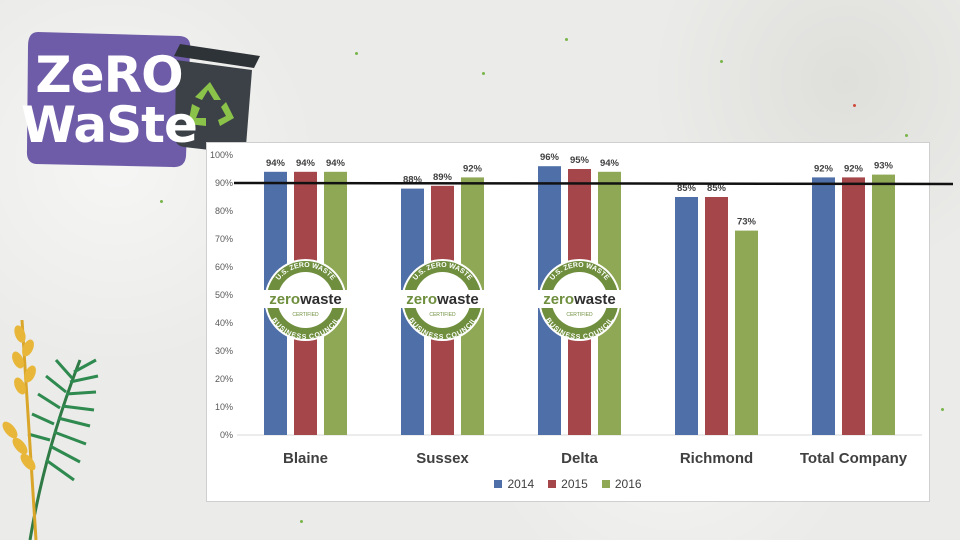  I want to click on y-tick-label: 30%, so click(224, 351).